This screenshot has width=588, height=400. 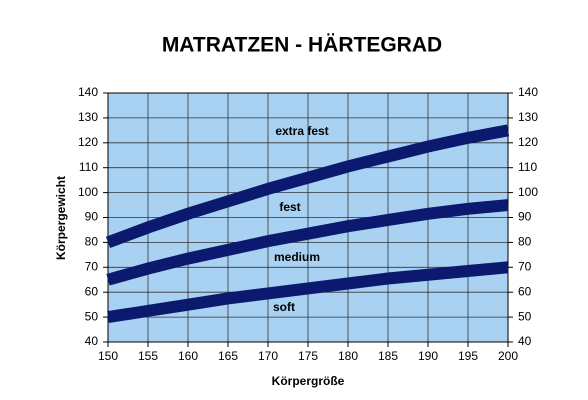 What do you see at coordinates (92, 217) in the screenshot?
I see `y-tick-label: 90` at bounding box center [92, 217].